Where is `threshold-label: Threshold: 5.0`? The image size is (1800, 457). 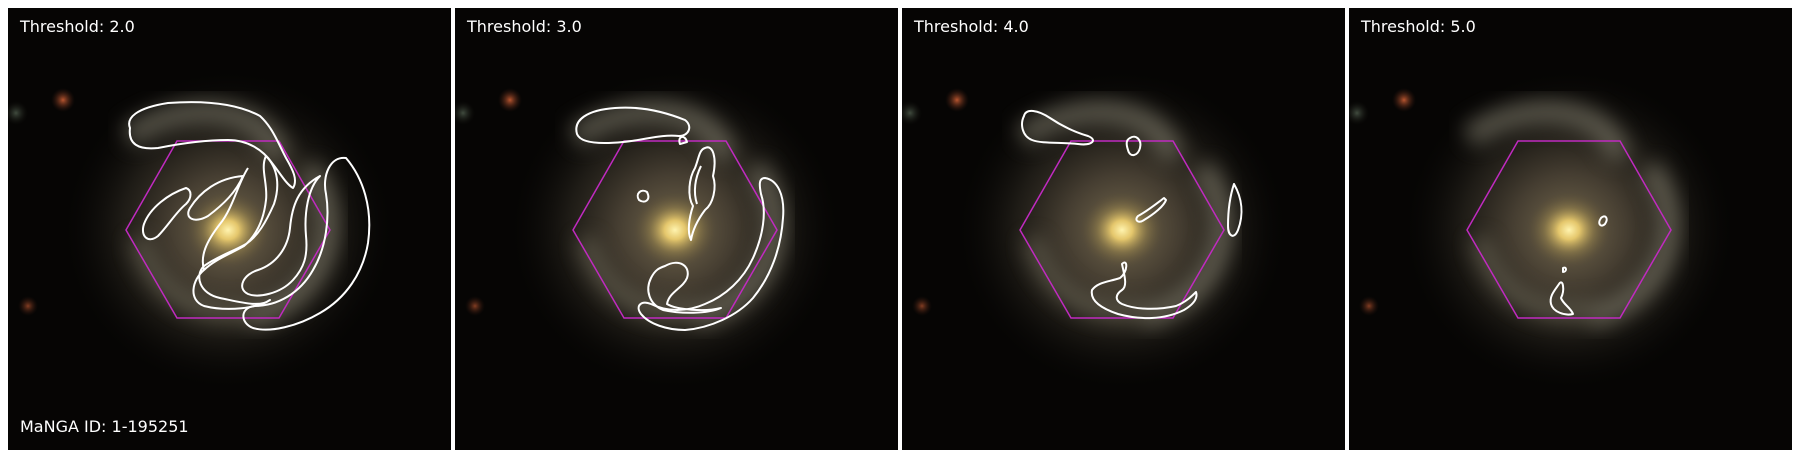
threshold-label: Threshold: 5.0 is located at coordinates (1418, 26).